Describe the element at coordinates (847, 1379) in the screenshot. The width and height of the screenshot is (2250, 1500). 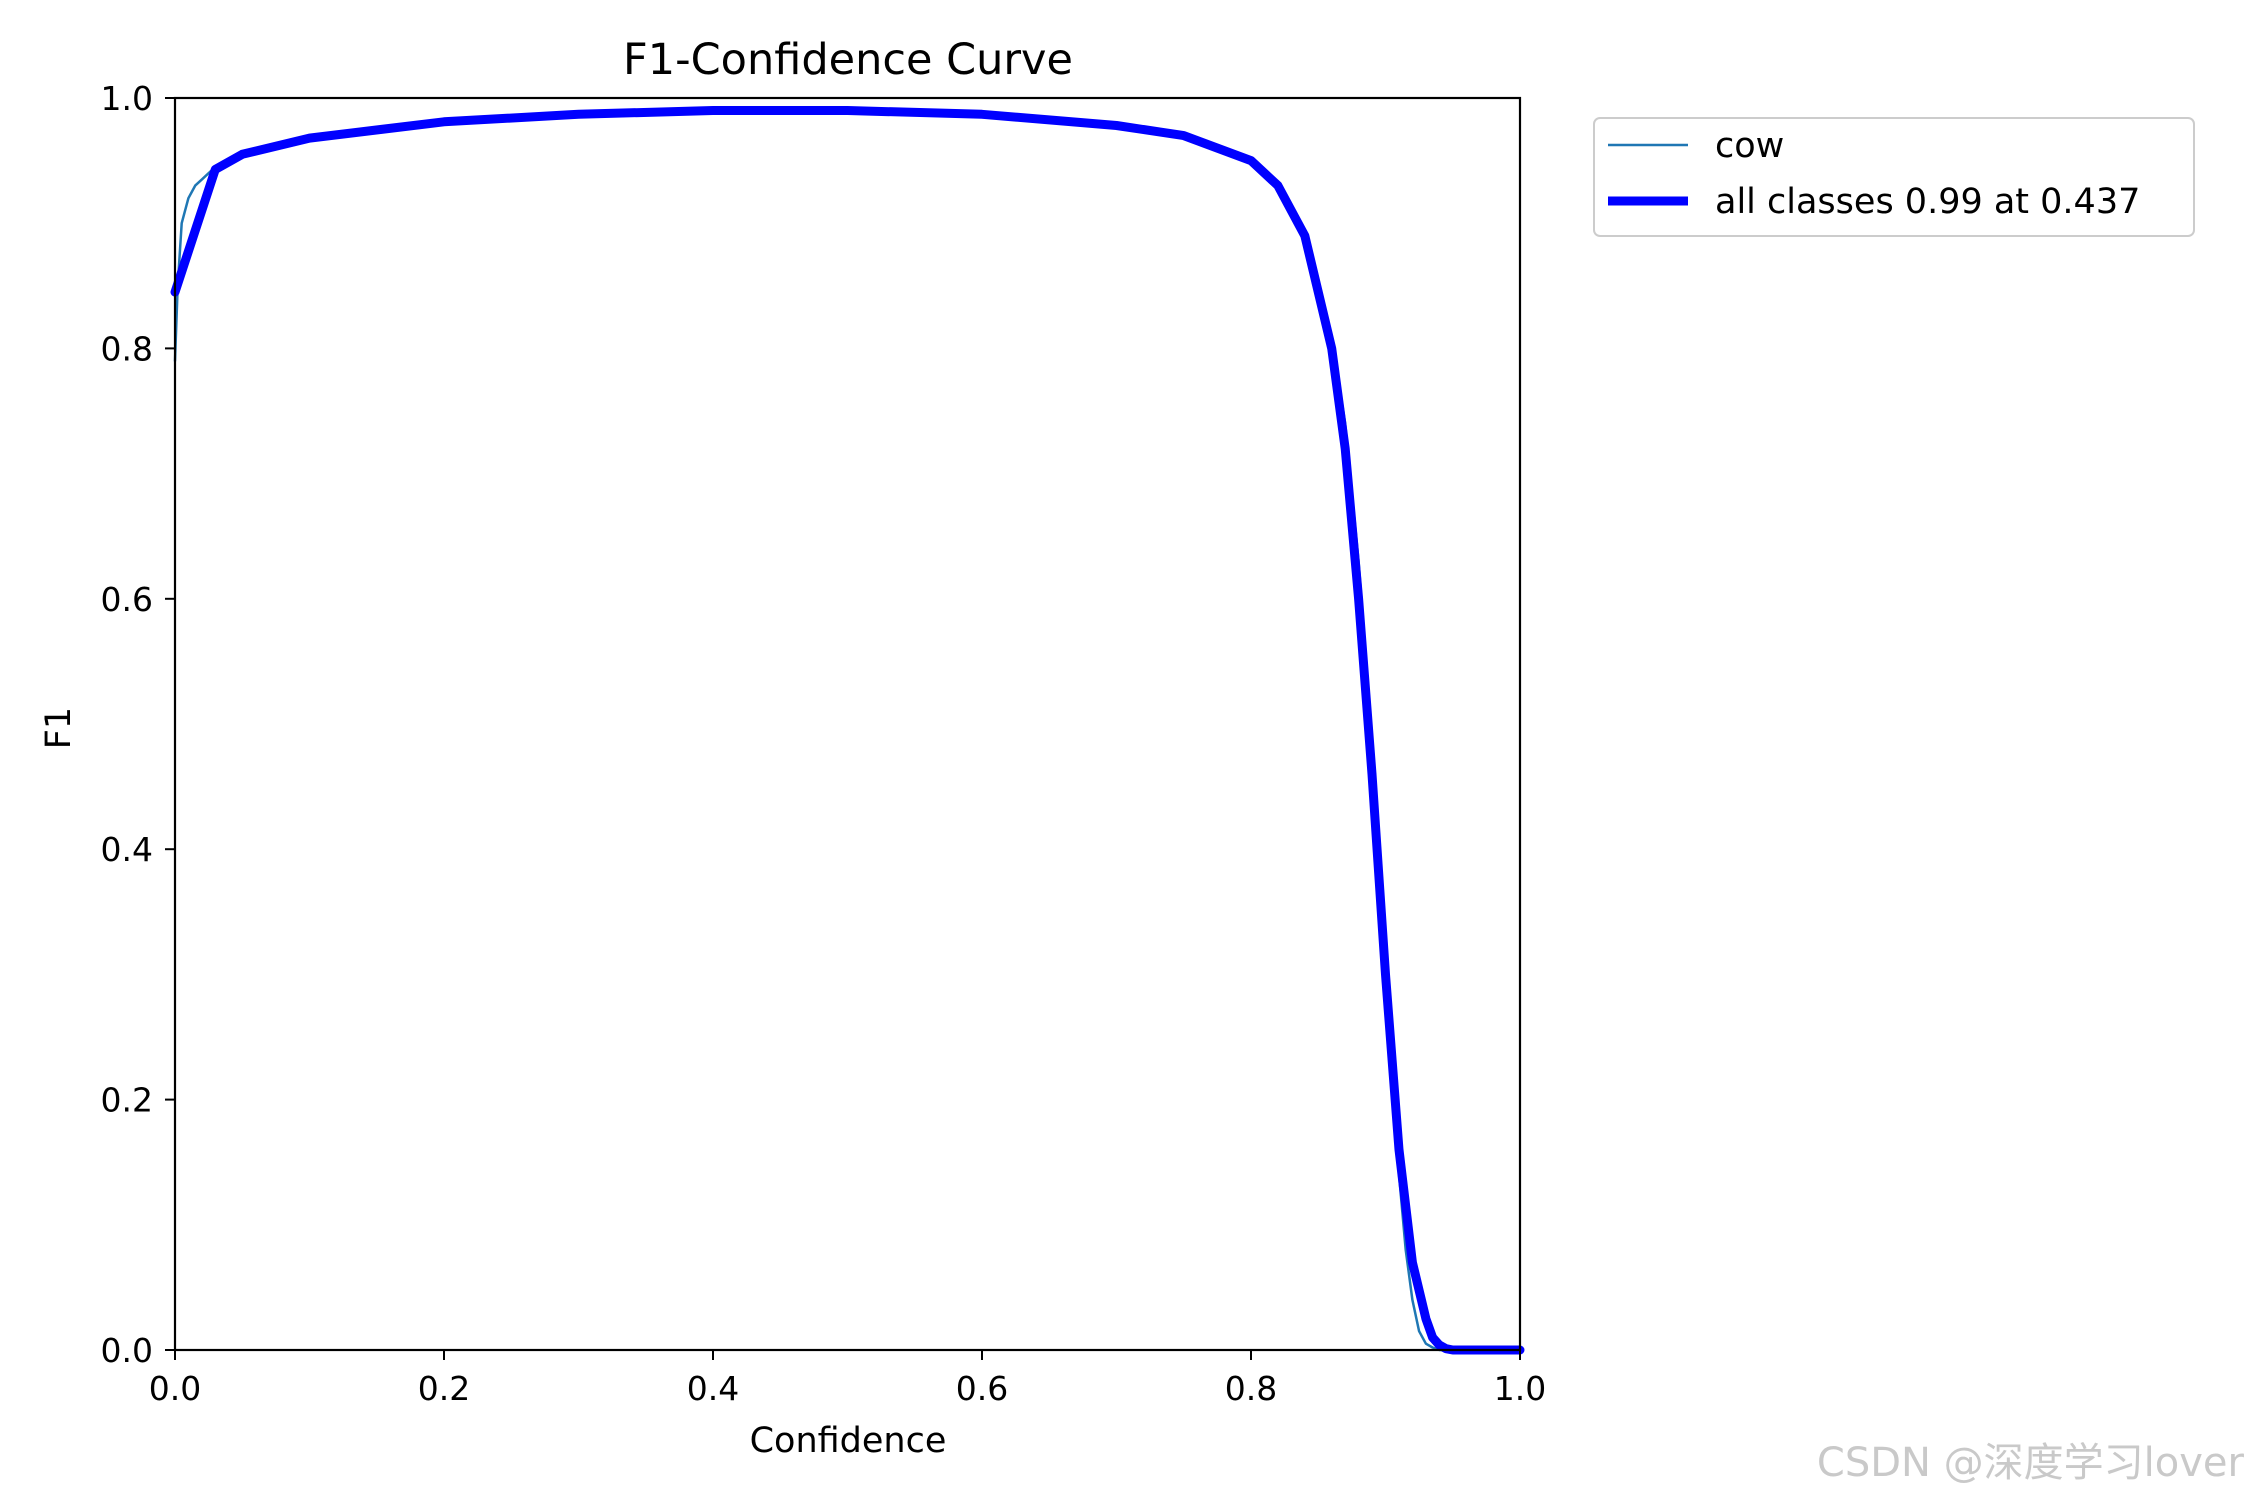
I see `x-axis: 0.0 0.2 0.4 0.6 0.8 1.0` at that location.